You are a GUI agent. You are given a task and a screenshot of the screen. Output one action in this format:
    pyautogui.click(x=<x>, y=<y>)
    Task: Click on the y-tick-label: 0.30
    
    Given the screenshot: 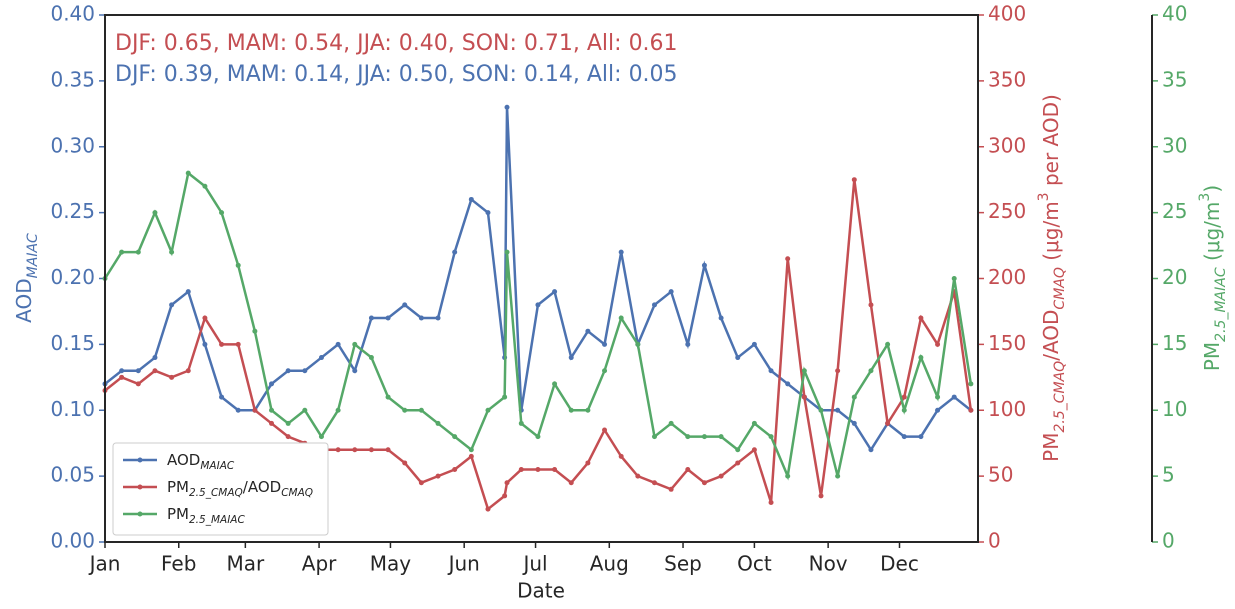 What is the action you would take?
    pyautogui.click(x=72, y=145)
    